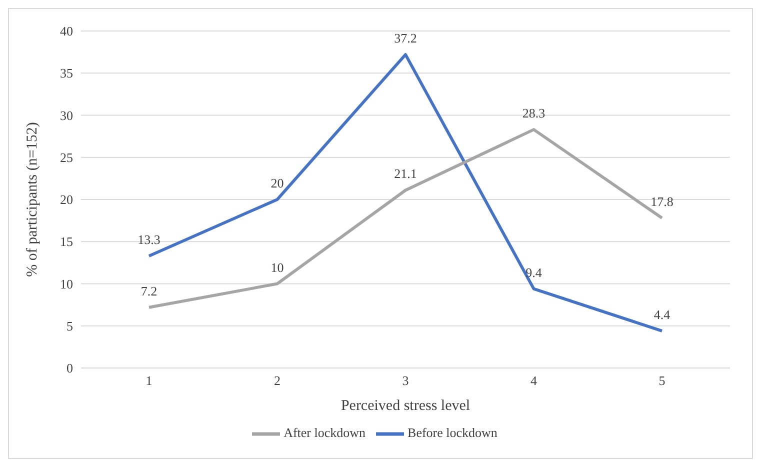 The height and width of the screenshot is (465, 759). Describe the element at coordinates (534, 113) in the screenshot. I see `data-label: 28.3` at that location.